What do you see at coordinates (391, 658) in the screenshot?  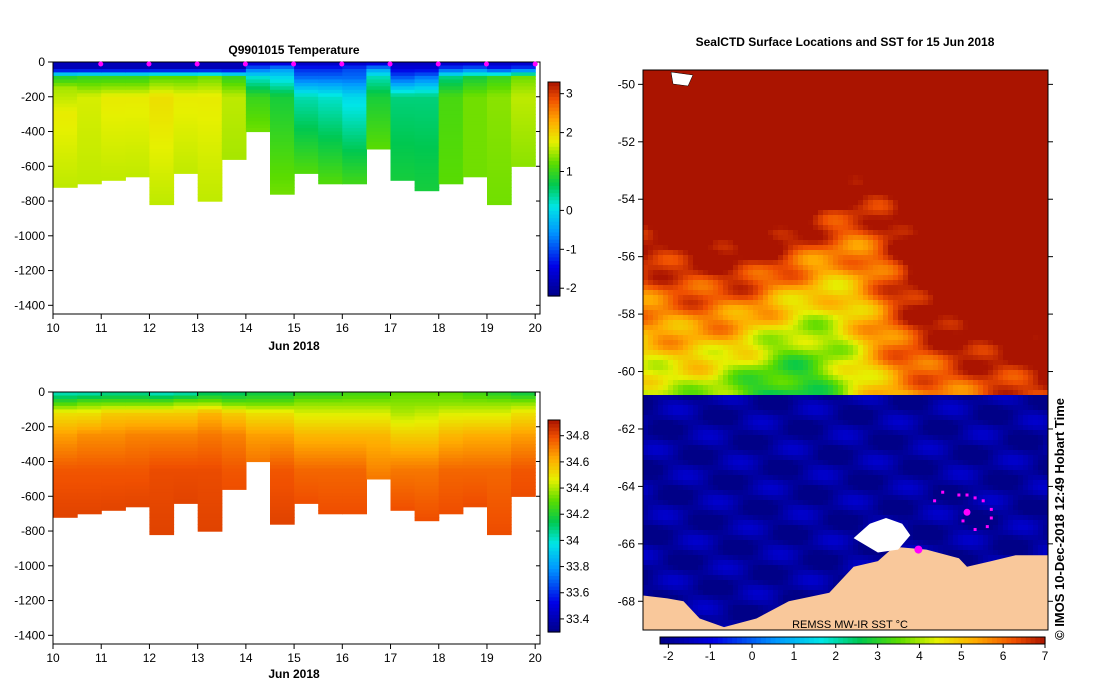 I see `x-tick-label: 17` at bounding box center [391, 658].